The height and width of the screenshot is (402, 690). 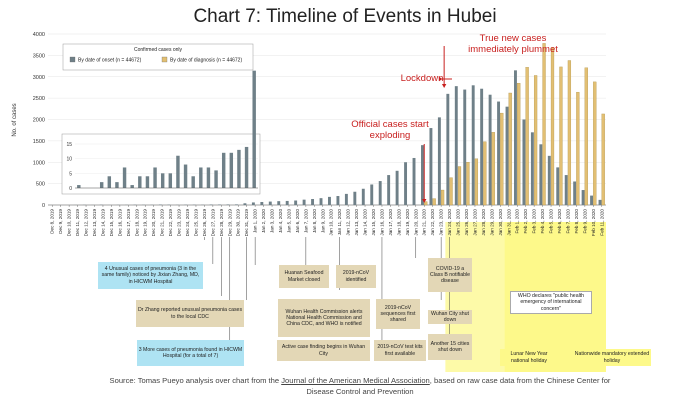 What do you see at coordinates (424, 222) in the screenshot?
I see `x-tick-label: Jan 21, 2020` at bounding box center [424, 222].